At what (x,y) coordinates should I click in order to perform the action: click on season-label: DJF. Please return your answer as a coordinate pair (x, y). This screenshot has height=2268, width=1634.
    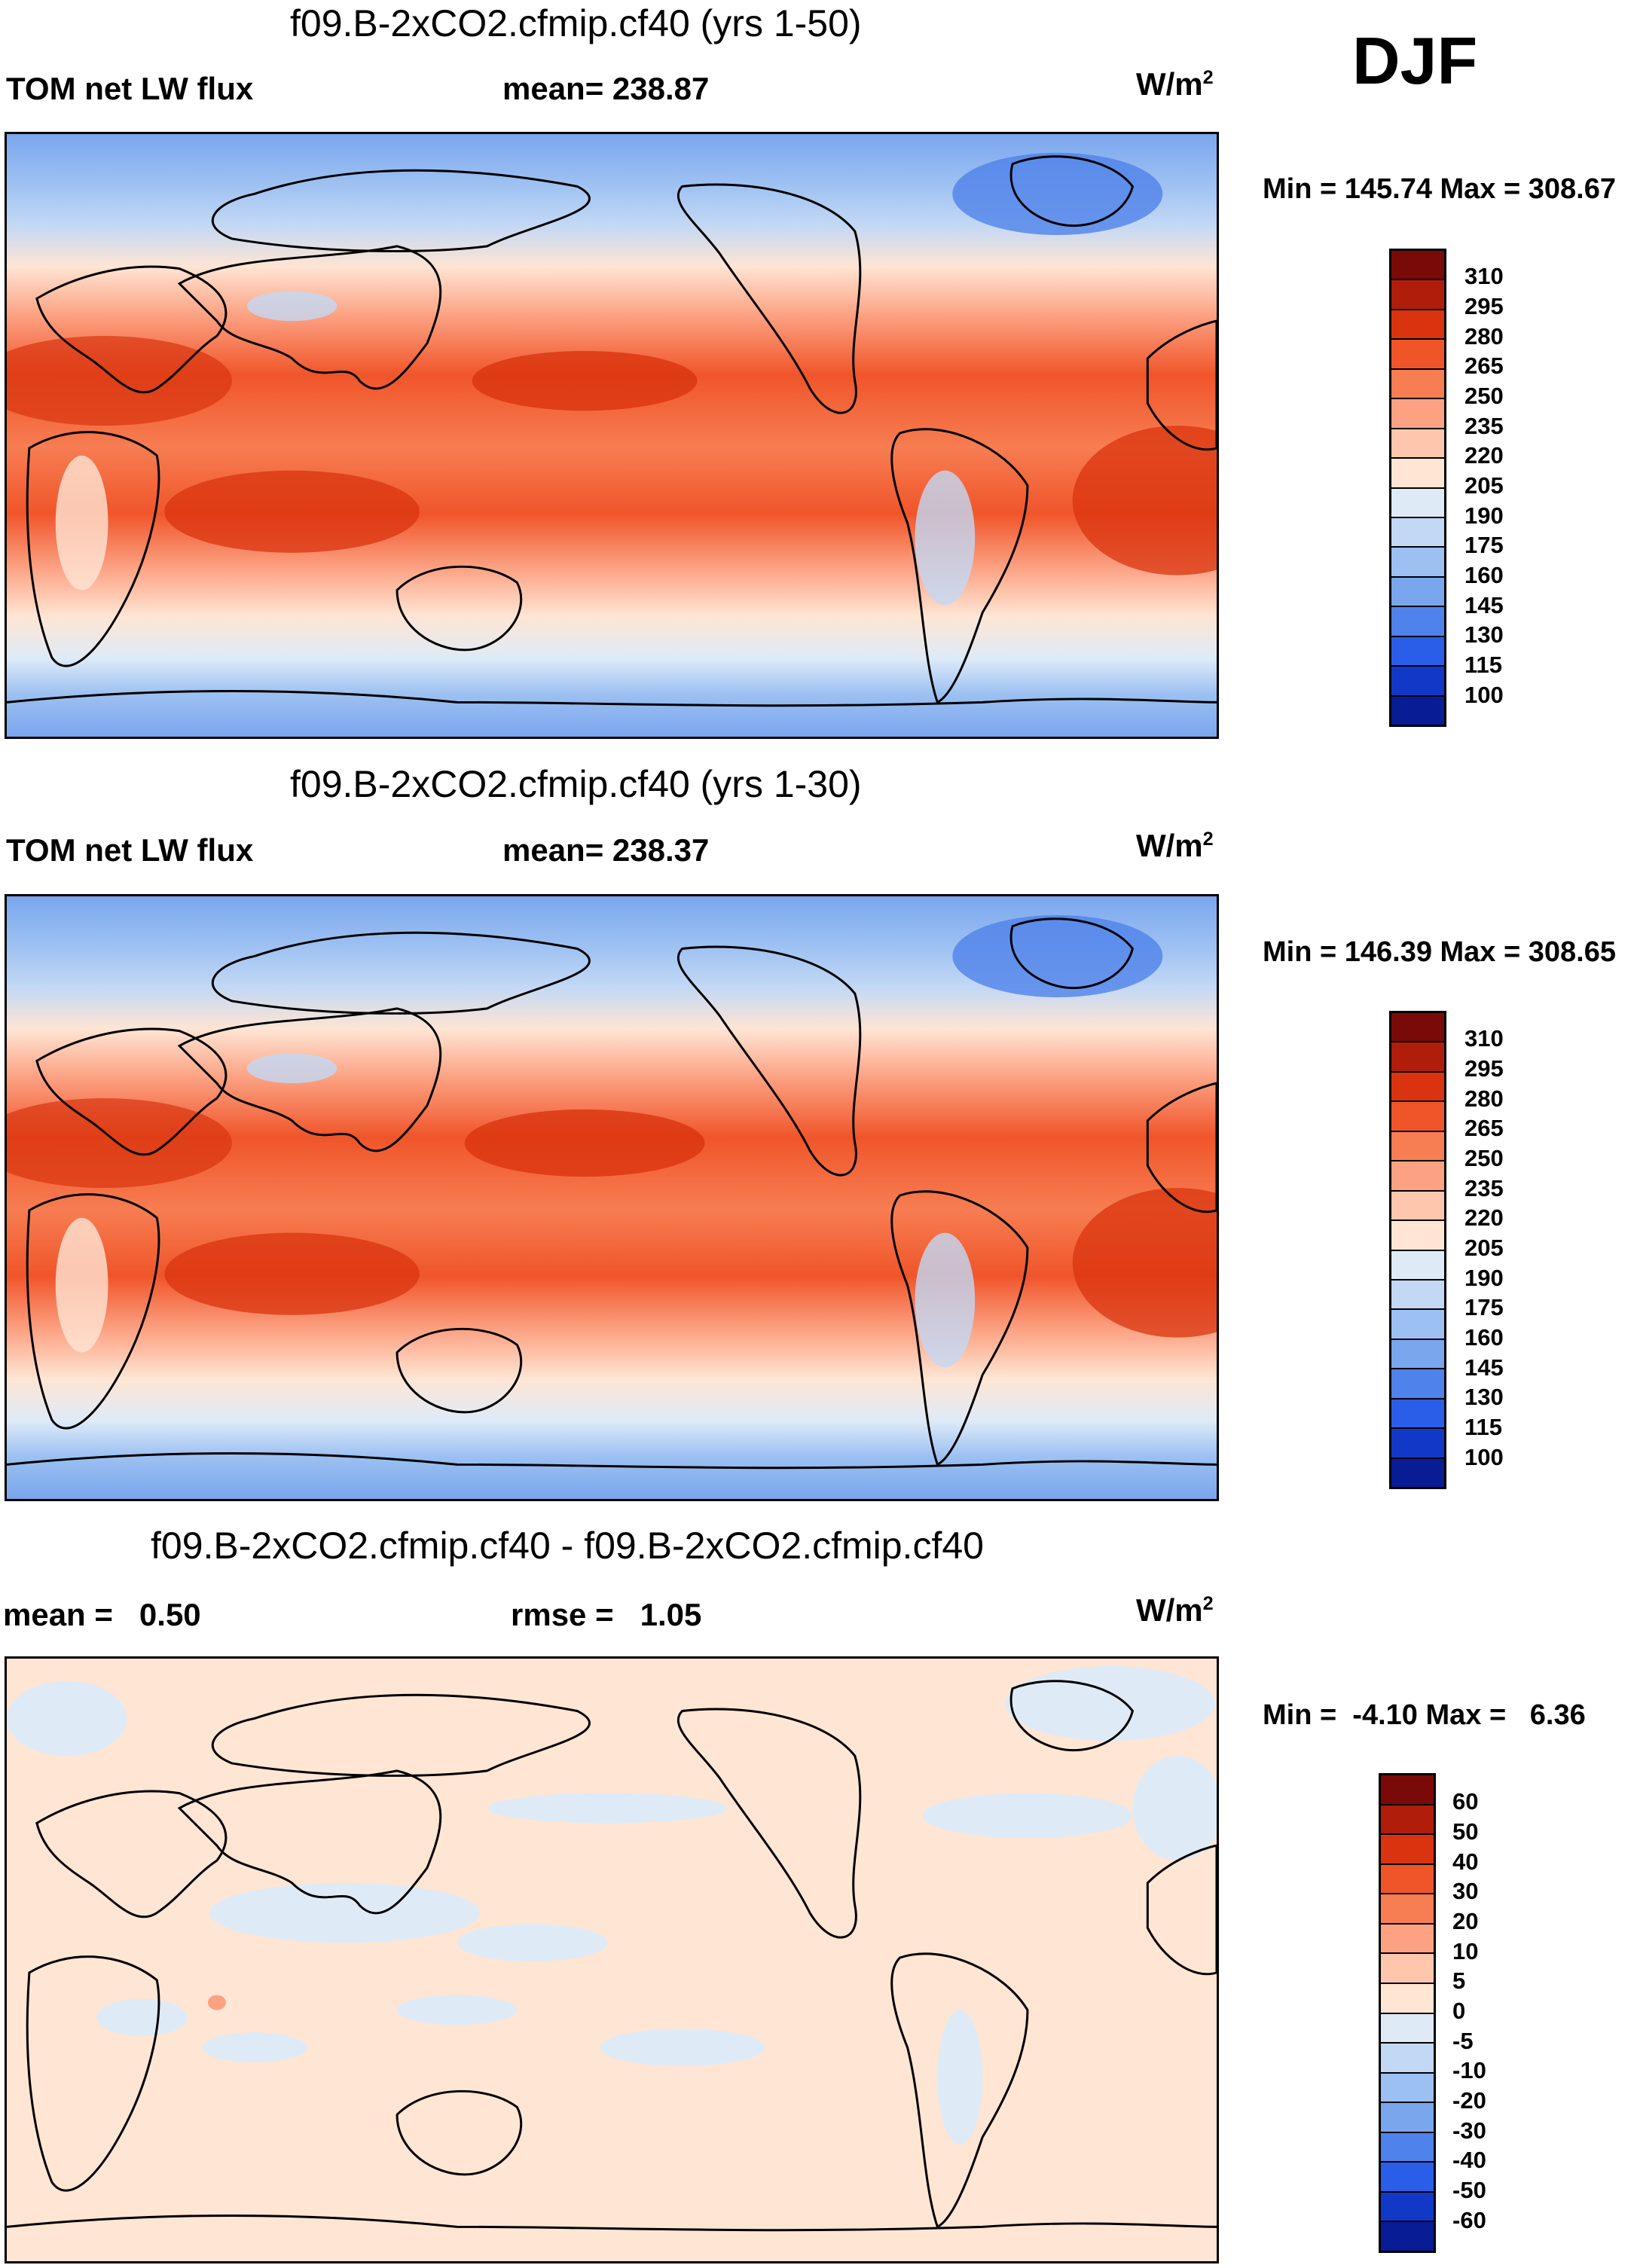
    Looking at the image, I should click on (1415, 60).